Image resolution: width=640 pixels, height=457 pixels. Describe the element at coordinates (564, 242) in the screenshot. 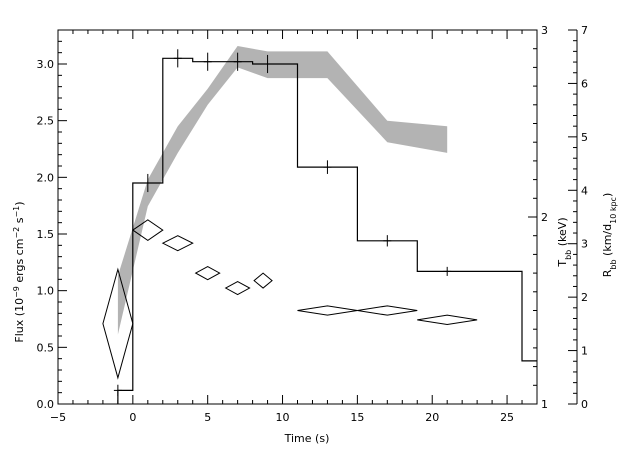

I see `y-axis-title-kT: Tbb (keV)` at that location.